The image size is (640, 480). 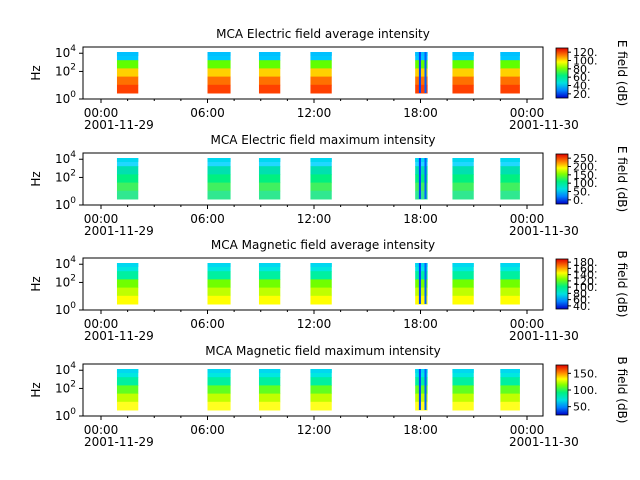 I want to click on colorbar, so click(x=562, y=179).